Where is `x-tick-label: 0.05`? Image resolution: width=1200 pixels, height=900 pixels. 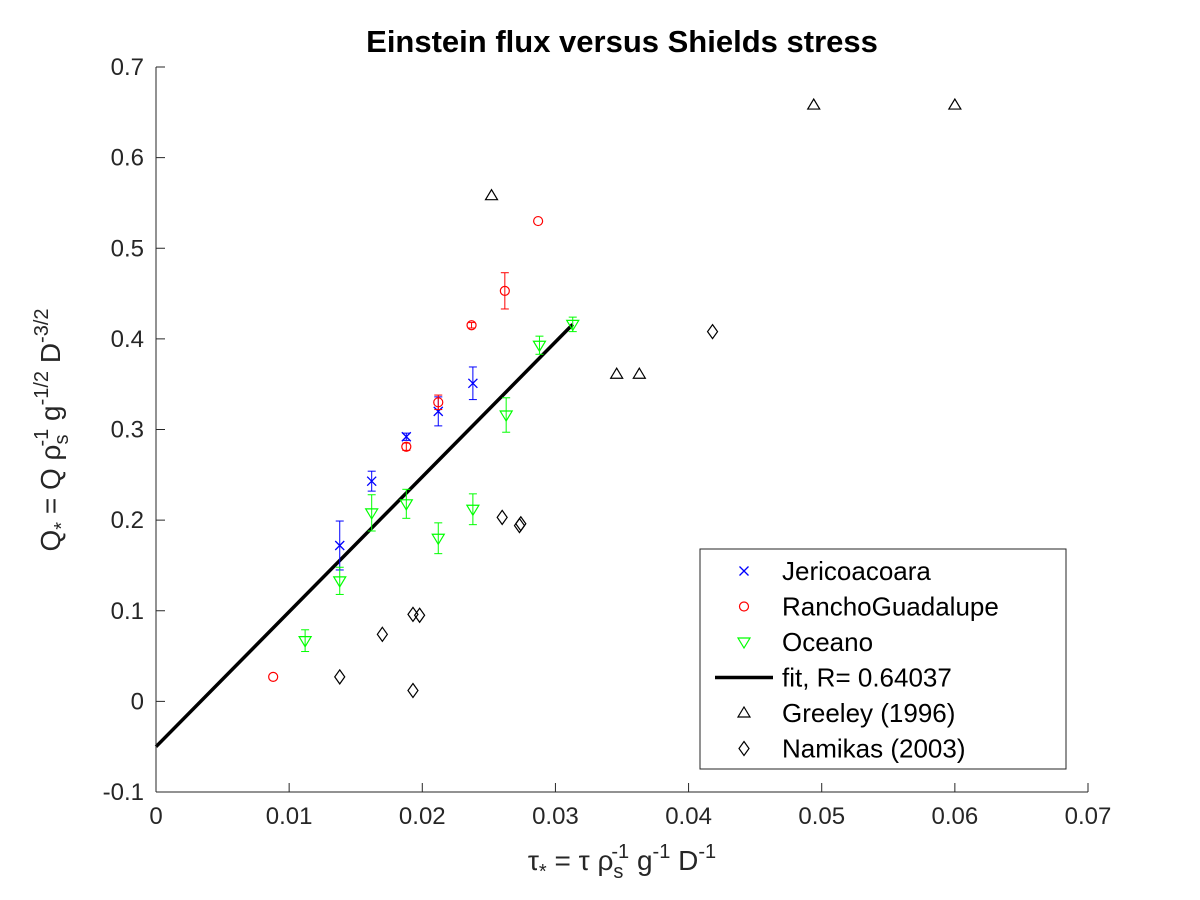 x-tick-label: 0.05 is located at coordinates (821, 816).